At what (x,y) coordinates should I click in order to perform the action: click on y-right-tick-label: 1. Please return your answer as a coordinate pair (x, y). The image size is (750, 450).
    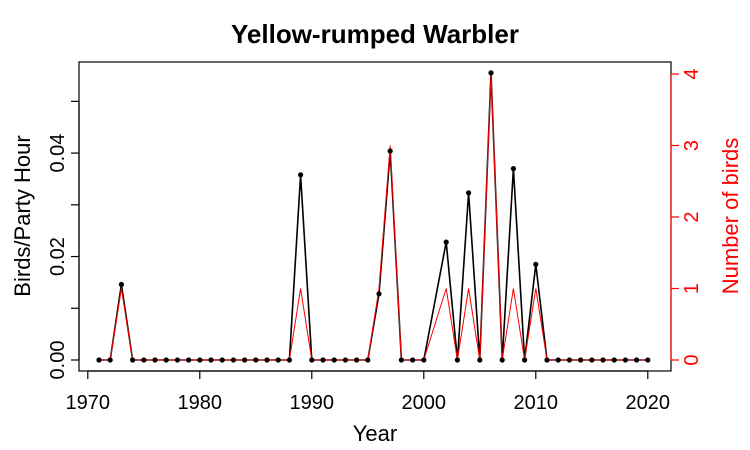
    Looking at the image, I should click on (692, 288).